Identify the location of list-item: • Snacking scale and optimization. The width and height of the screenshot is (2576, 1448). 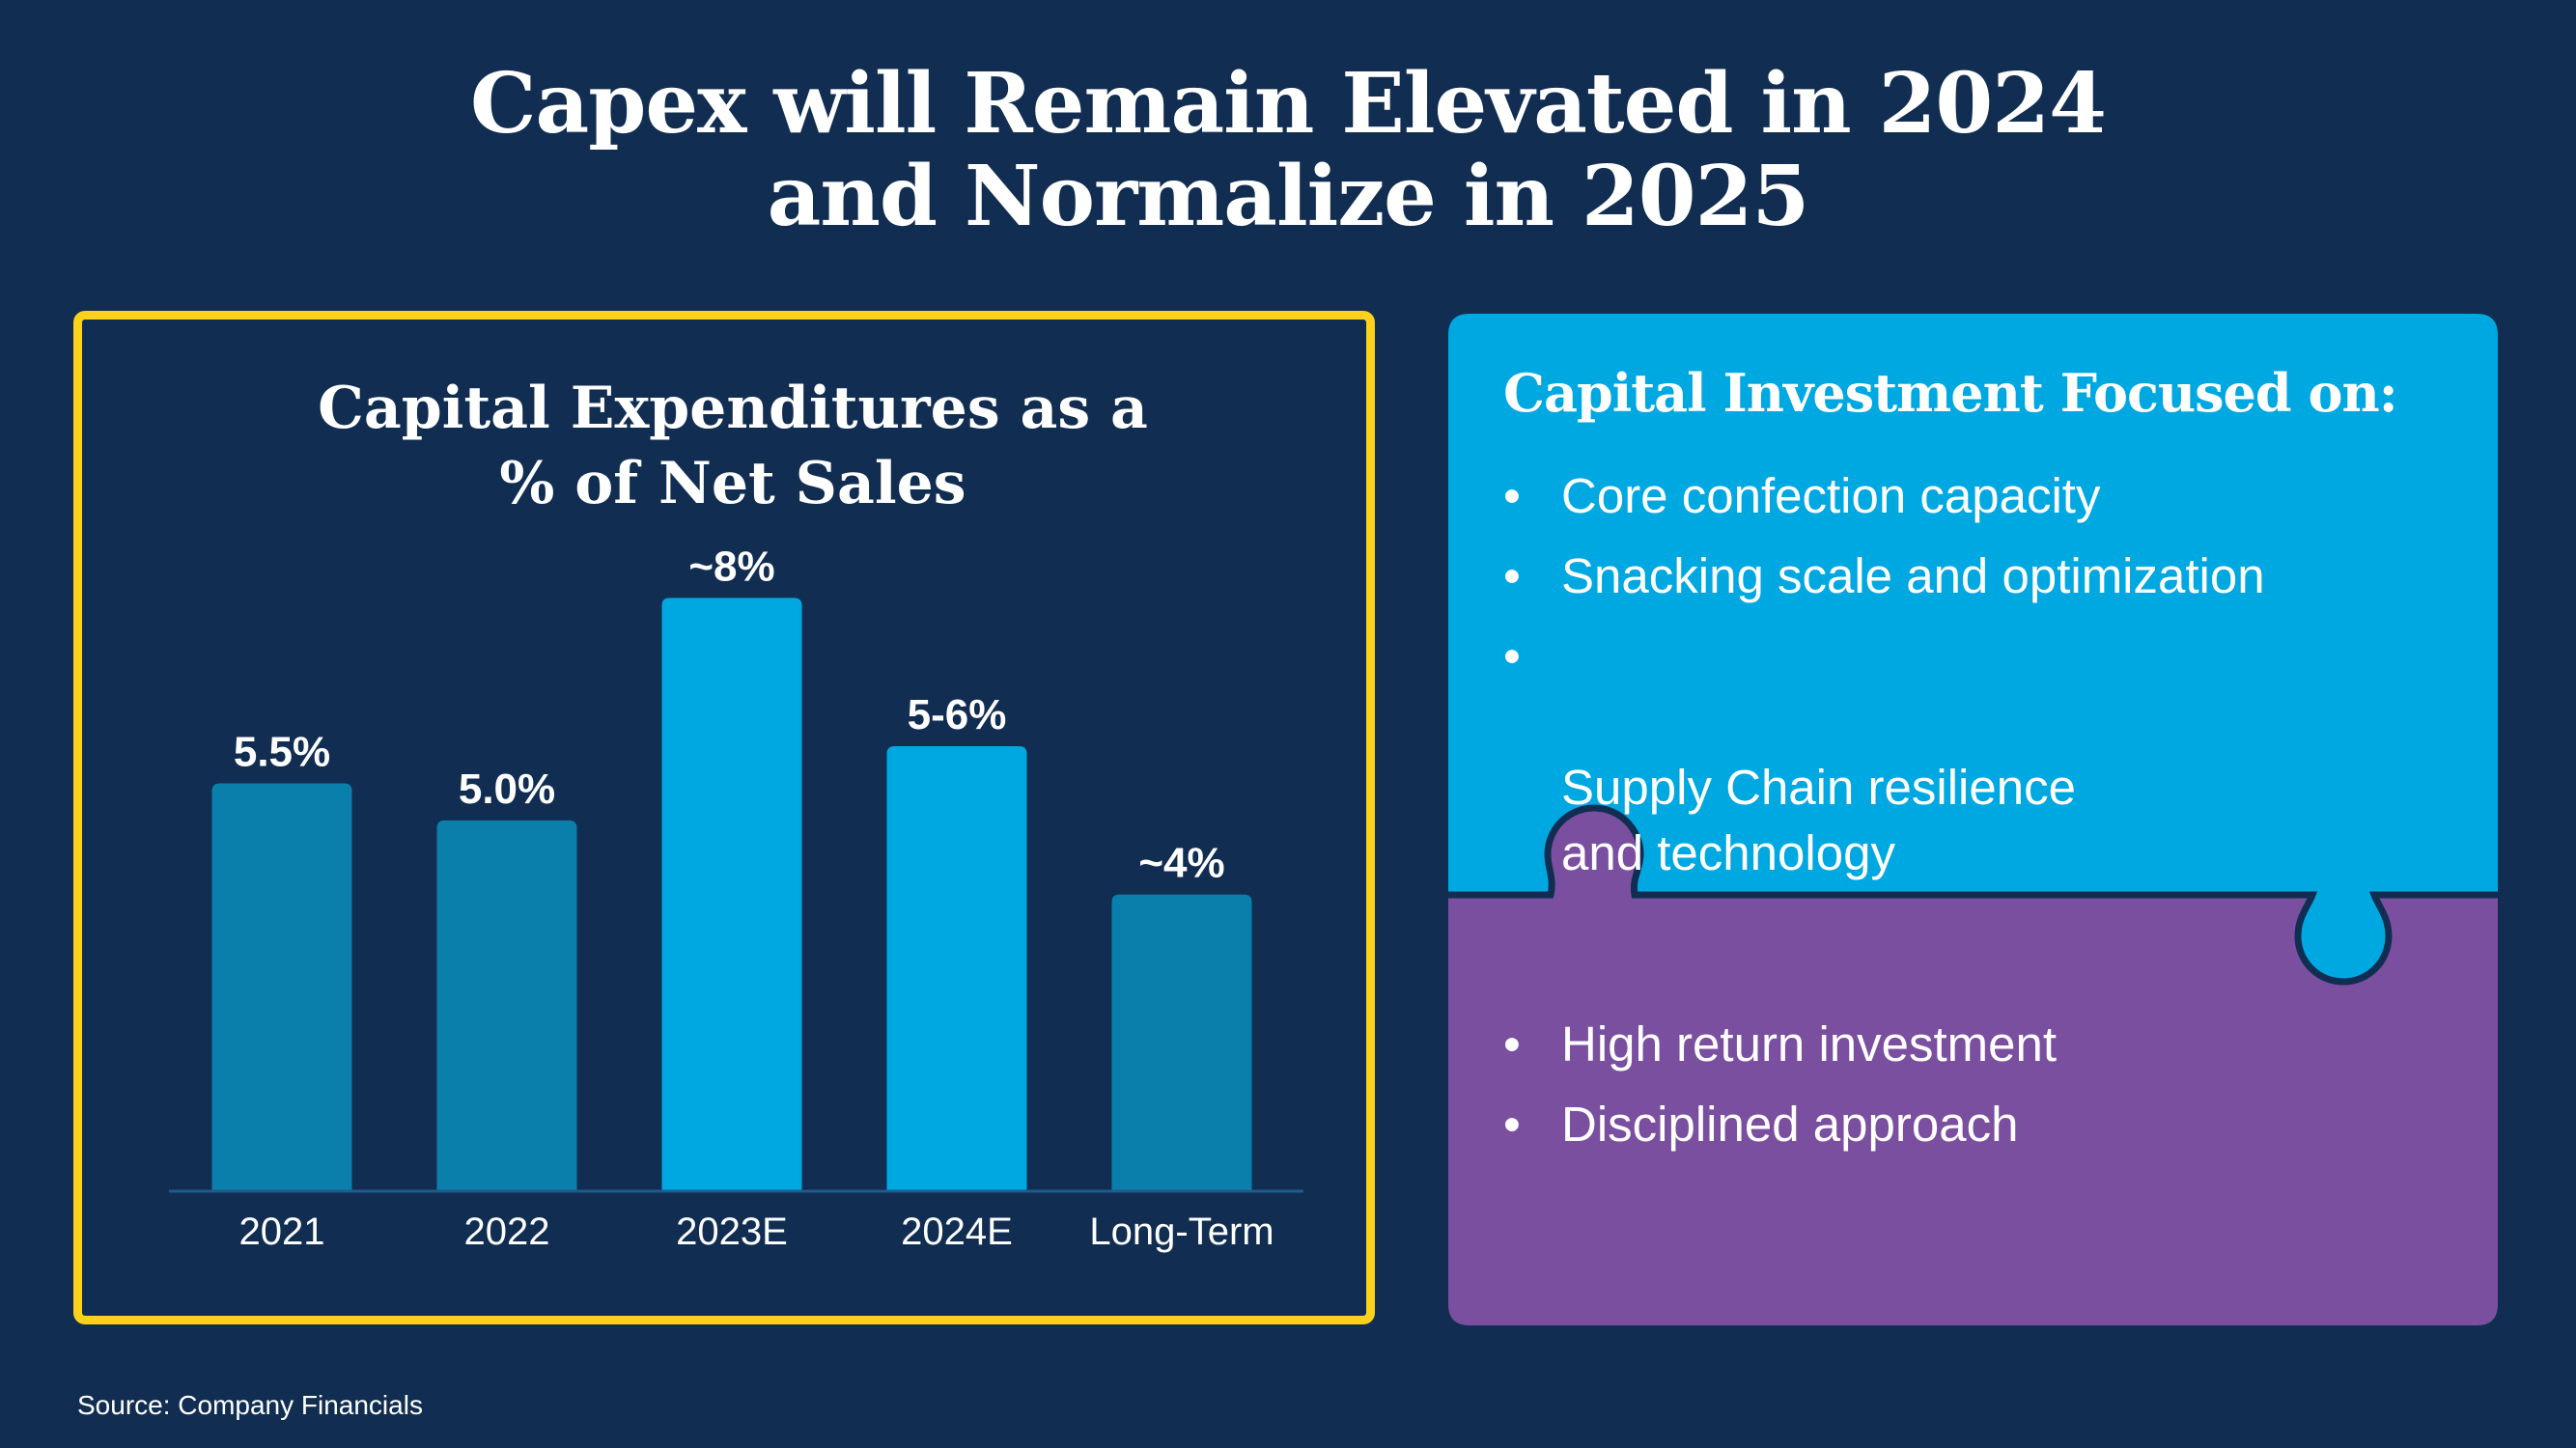
(1884, 576).